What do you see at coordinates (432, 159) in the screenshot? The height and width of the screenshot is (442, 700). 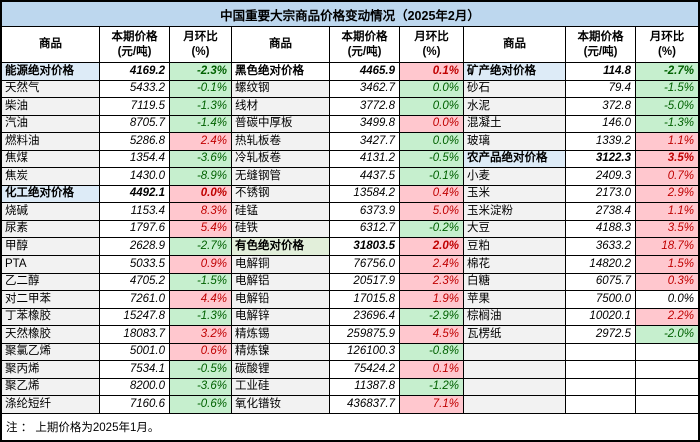 I see `mom-change-cell: -0.5%` at bounding box center [432, 159].